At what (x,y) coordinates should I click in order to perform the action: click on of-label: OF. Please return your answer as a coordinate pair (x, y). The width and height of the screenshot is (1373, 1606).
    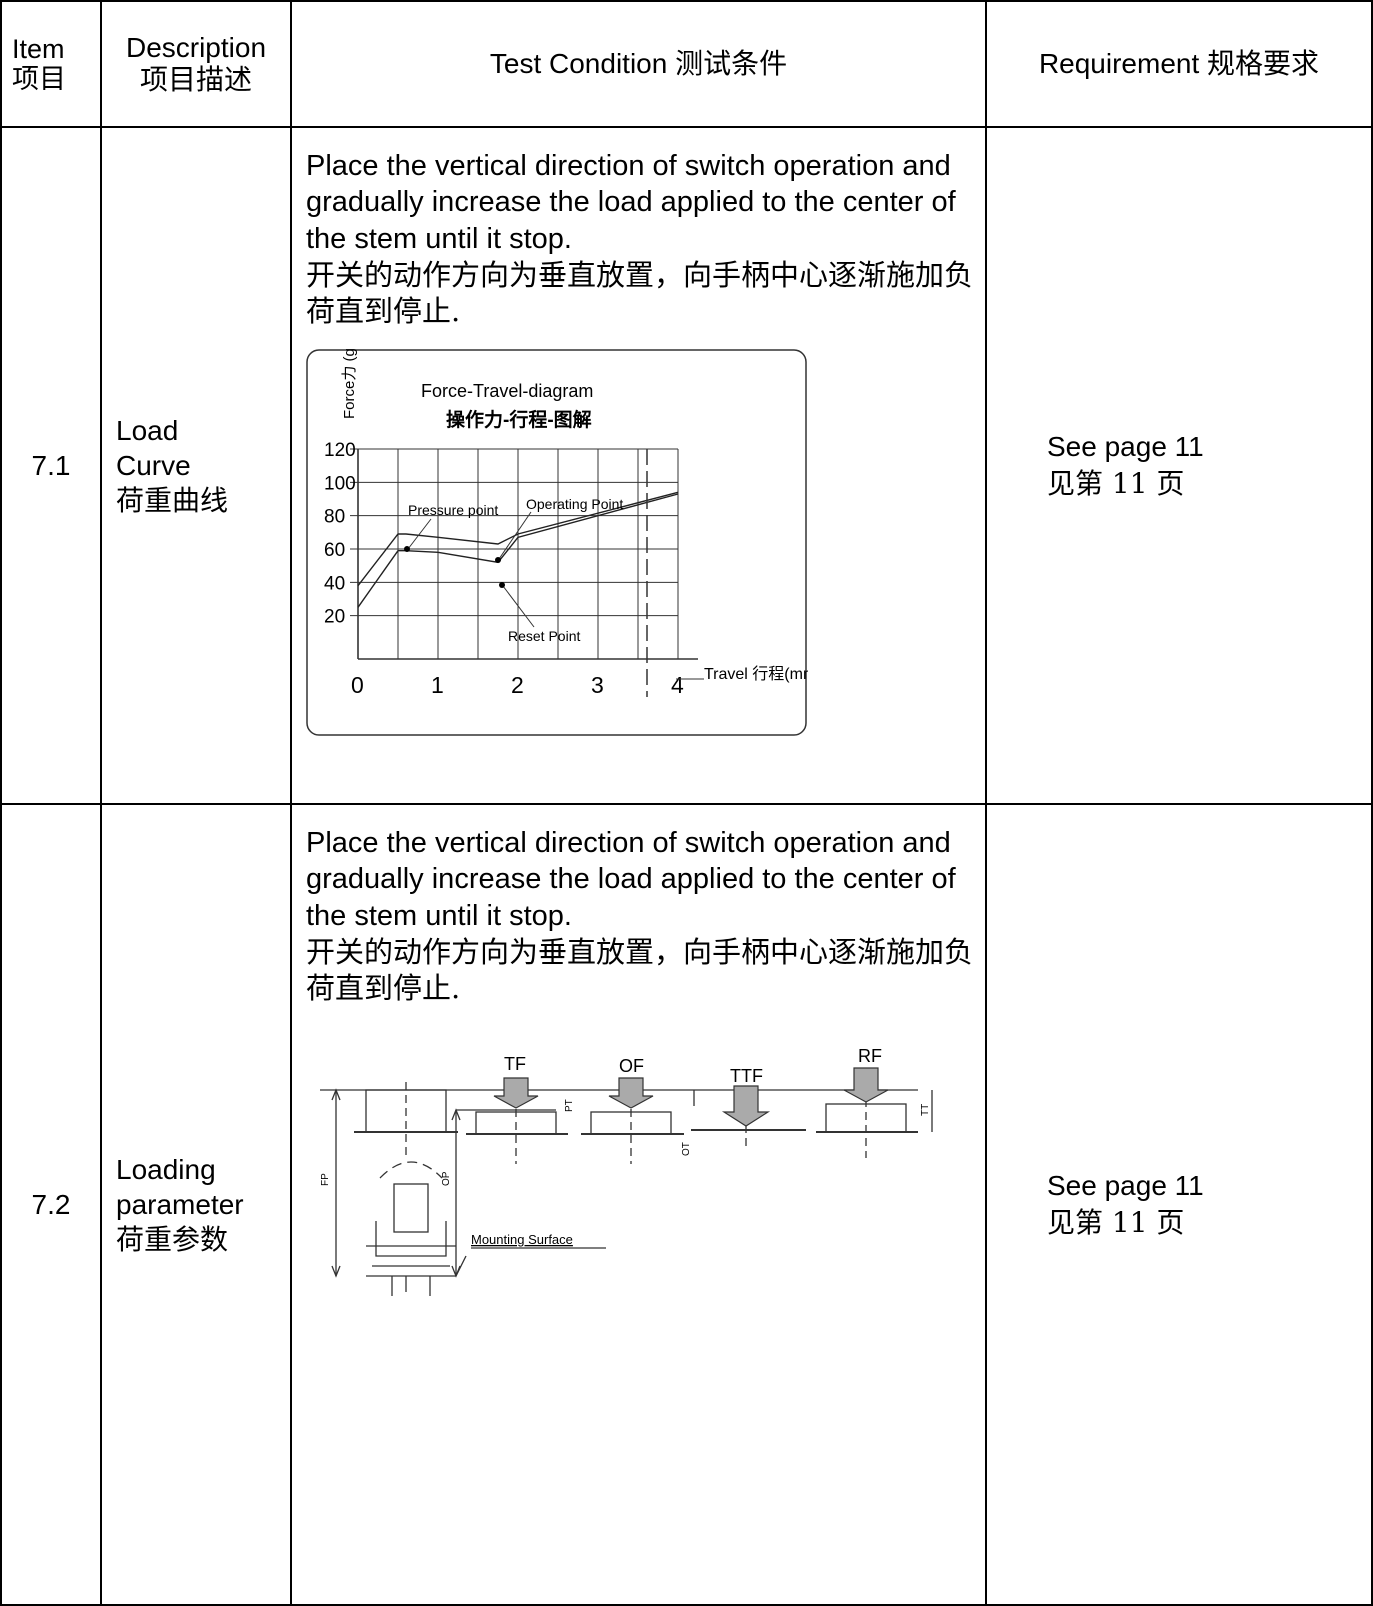
    Looking at the image, I should click on (631, 1066).